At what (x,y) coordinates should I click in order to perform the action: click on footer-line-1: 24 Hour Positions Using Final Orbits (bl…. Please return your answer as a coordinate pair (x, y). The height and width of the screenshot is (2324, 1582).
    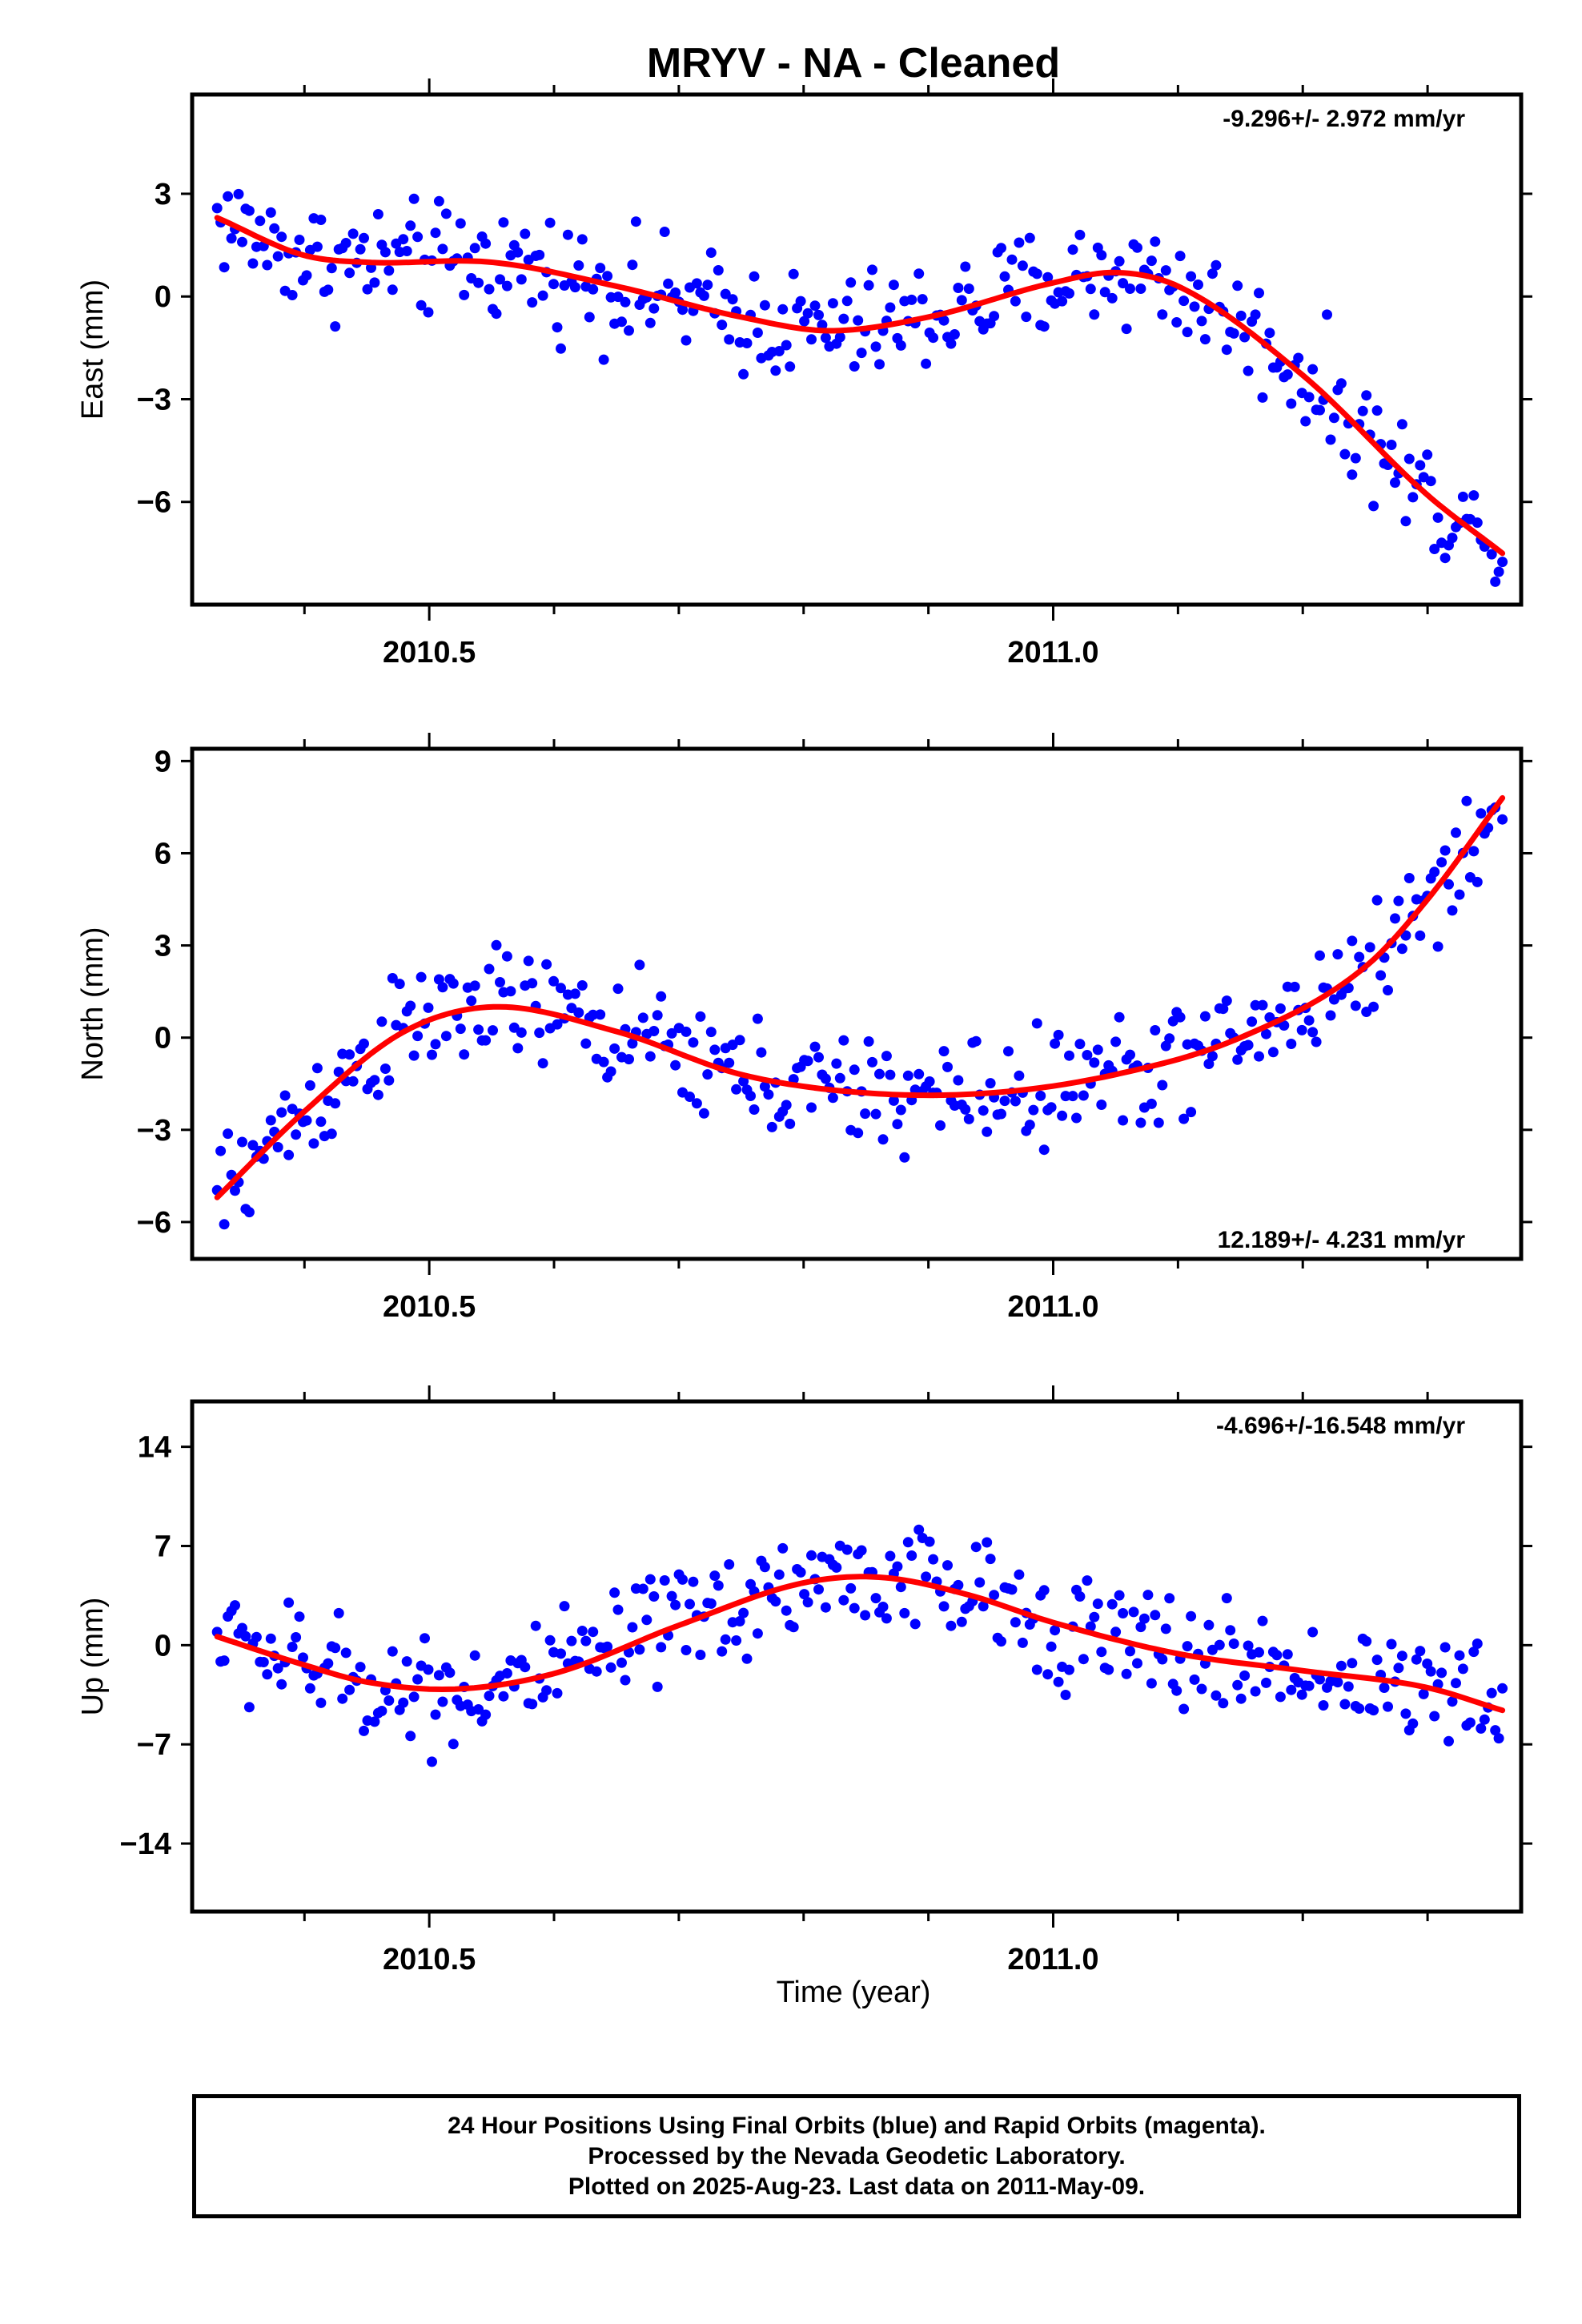
    Looking at the image, I should click on (857, 2126).